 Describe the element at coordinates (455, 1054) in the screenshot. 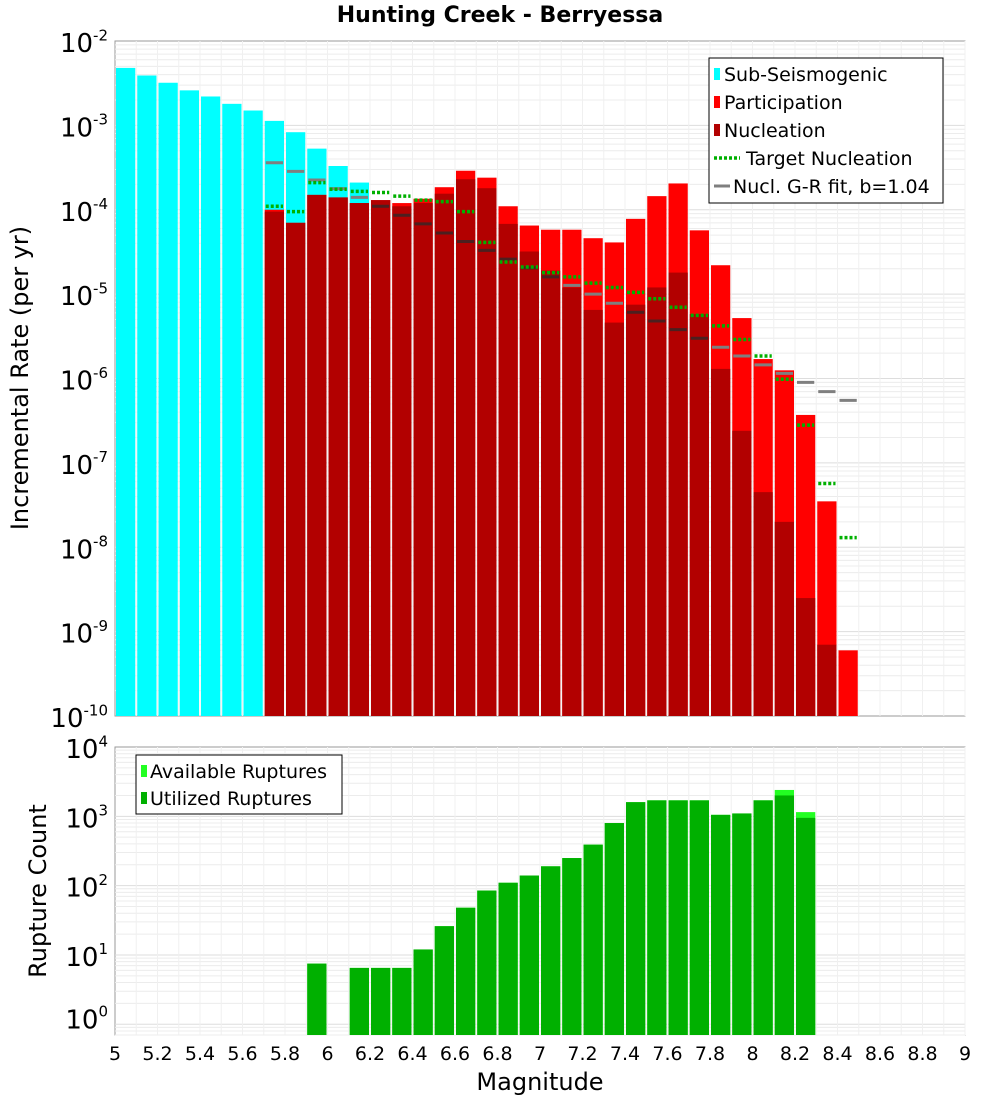

I see `x-tick-label: 6.6` at that location.